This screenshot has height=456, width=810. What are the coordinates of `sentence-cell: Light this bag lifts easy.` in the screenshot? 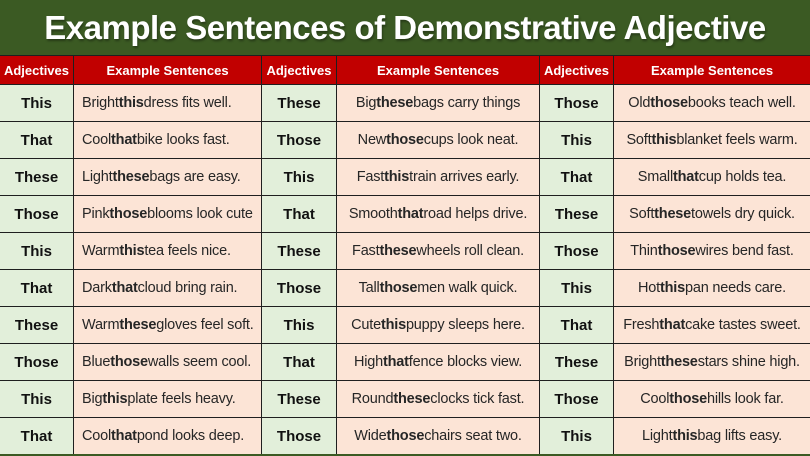 It's located at (712, 436).